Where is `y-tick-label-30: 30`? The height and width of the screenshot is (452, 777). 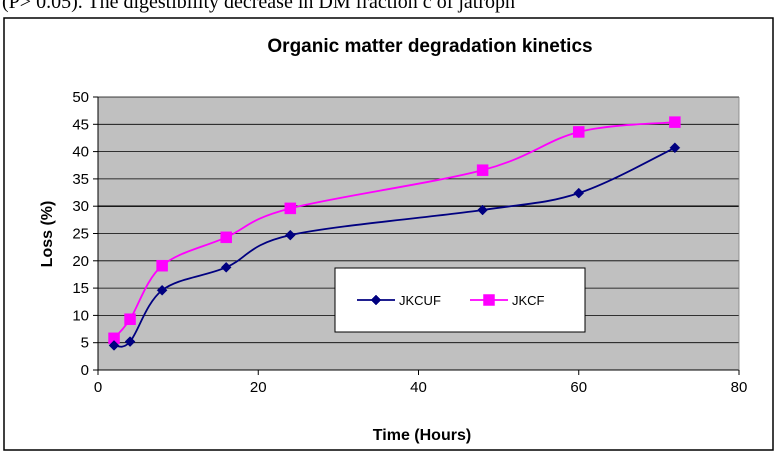 y-tick-label-30: 30 is located at coordinates (80, 206).